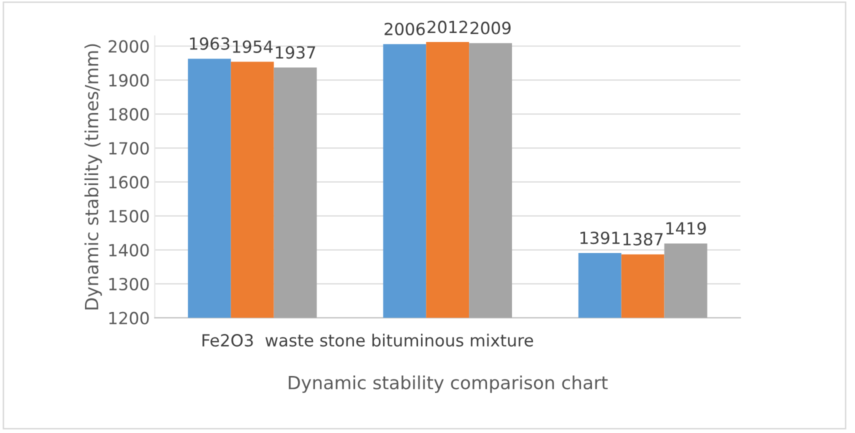  I want to click on x-axis-title: Dynamic stability comparison chart, so click(448, 384).